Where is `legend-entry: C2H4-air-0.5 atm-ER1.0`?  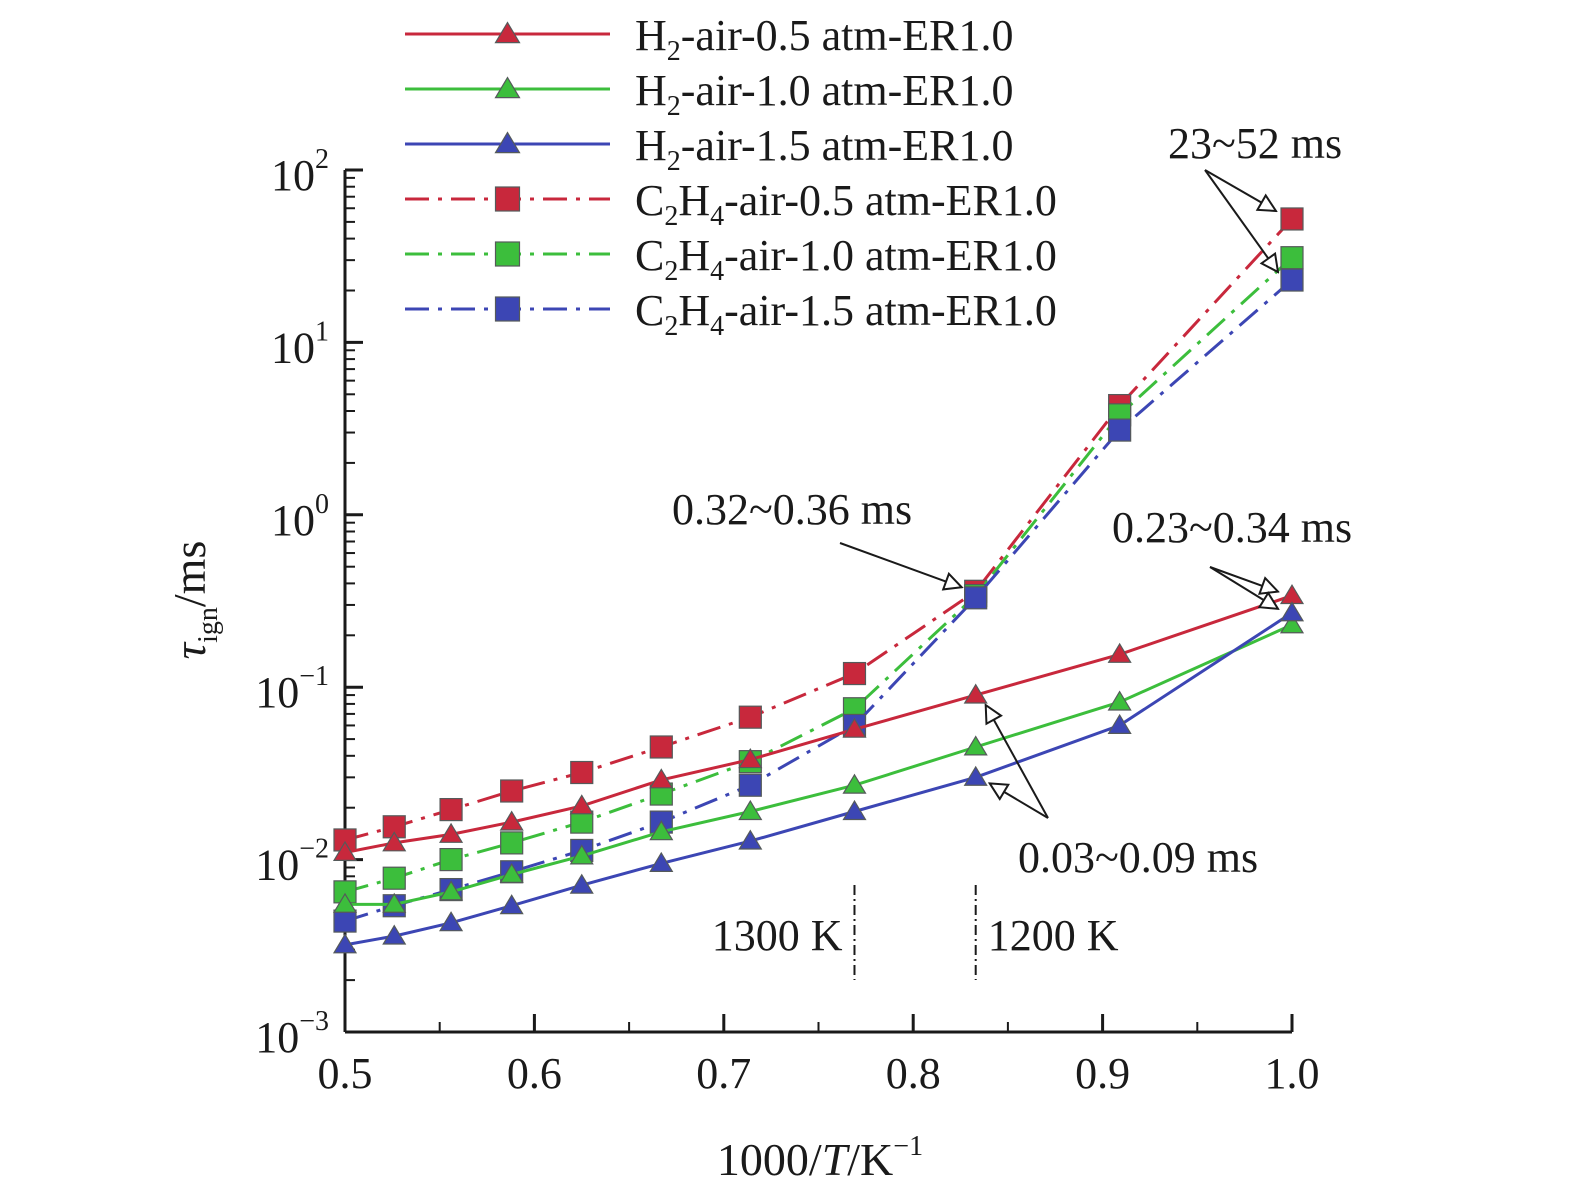
legend-entry: C2H4-air-0.5 atm-ER1.0 is located at coordinates (731, 204).